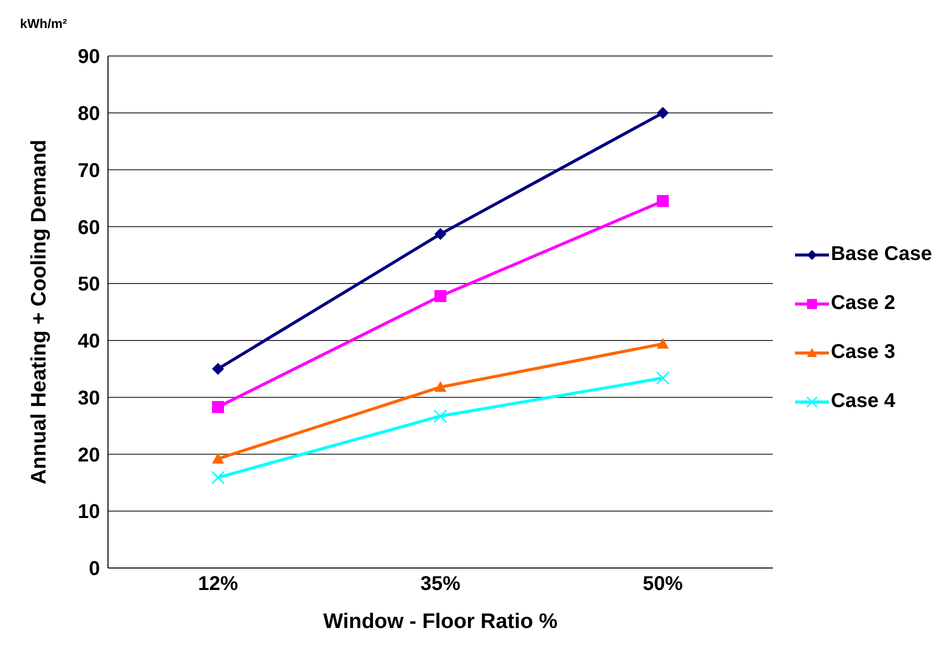 Image resolution: width=950 pixels, height=663 pixels. I want to click on y-tick-label: 90, so click(89, 57).